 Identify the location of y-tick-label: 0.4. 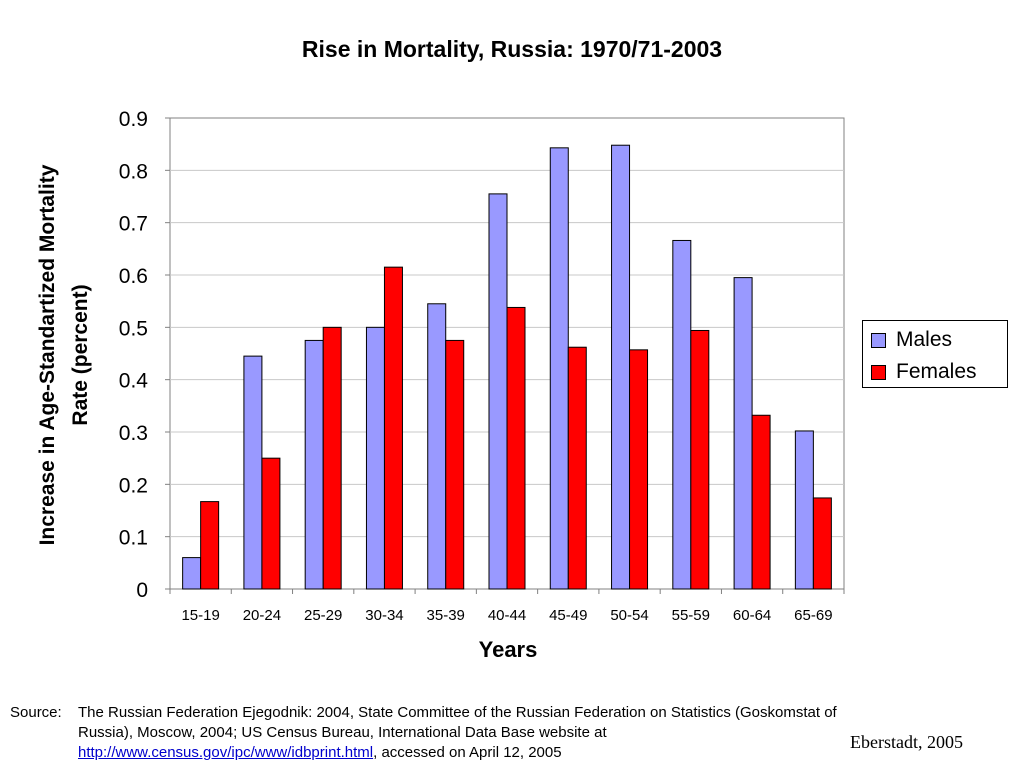
(134, 381).